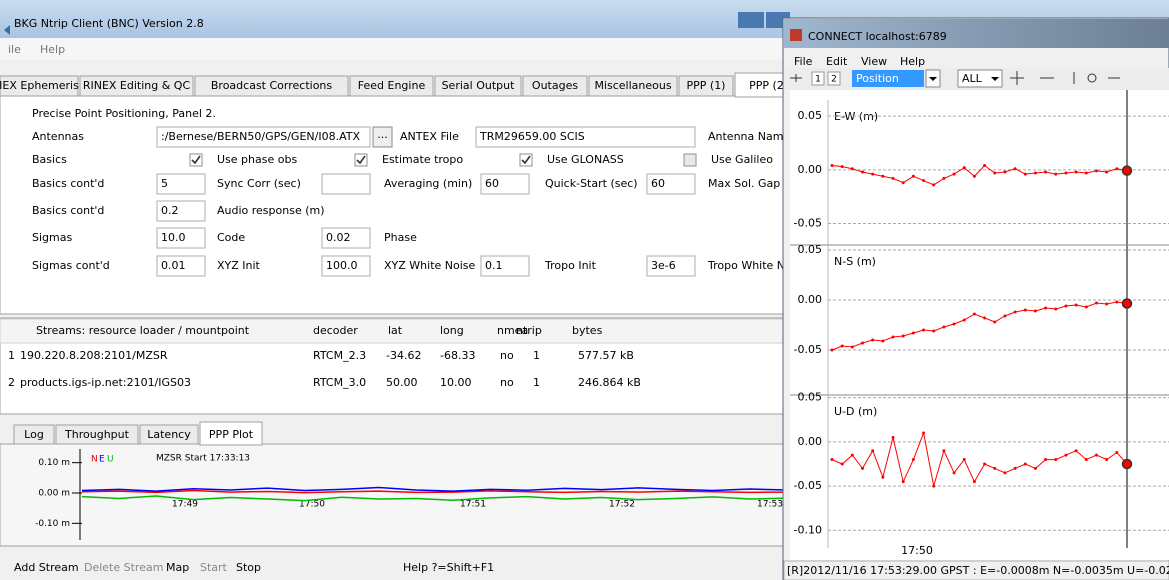  I want to click on field-value: 10.0, so click(173, 237).